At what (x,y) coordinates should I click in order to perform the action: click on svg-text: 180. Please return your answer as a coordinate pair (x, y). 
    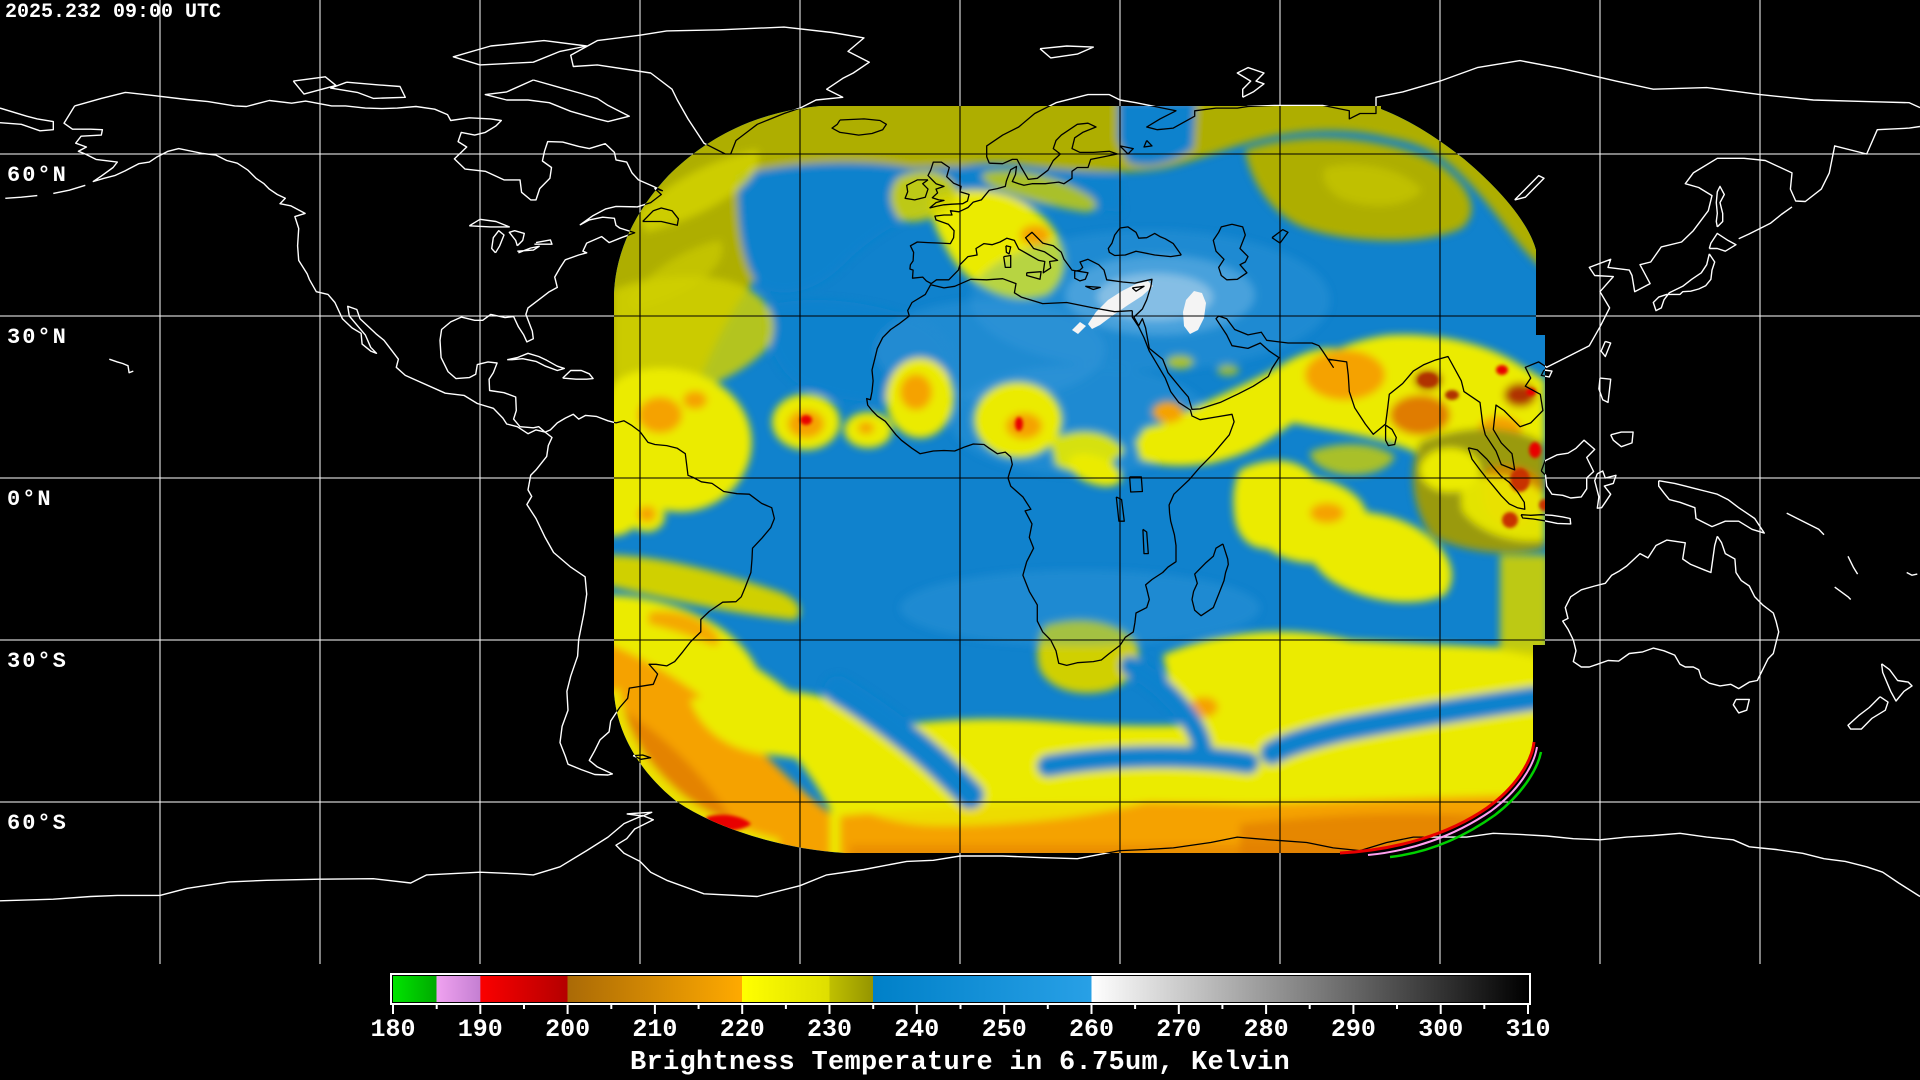
    Looking at the image, I should click on (392, 1029).